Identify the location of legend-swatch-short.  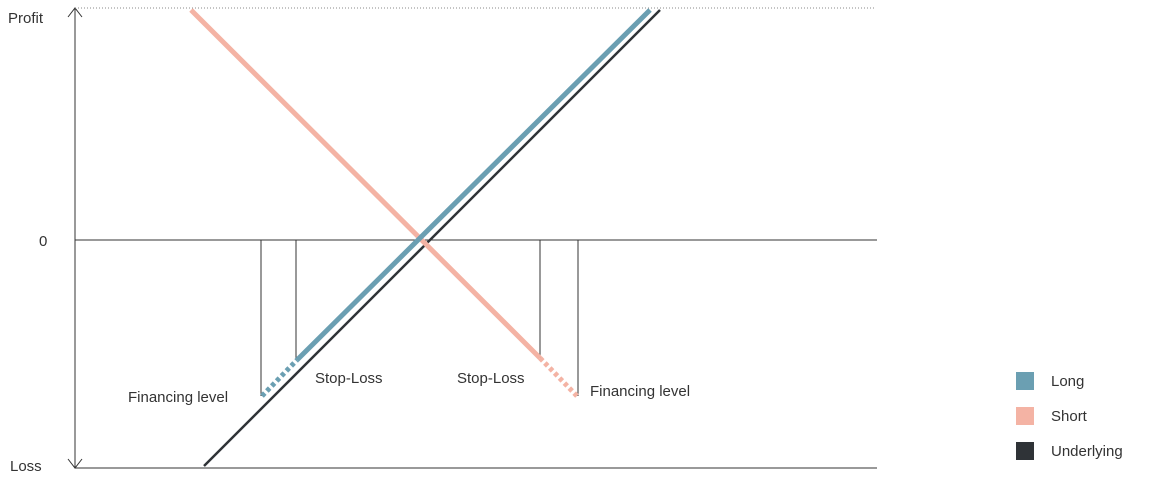
(1025, 416).